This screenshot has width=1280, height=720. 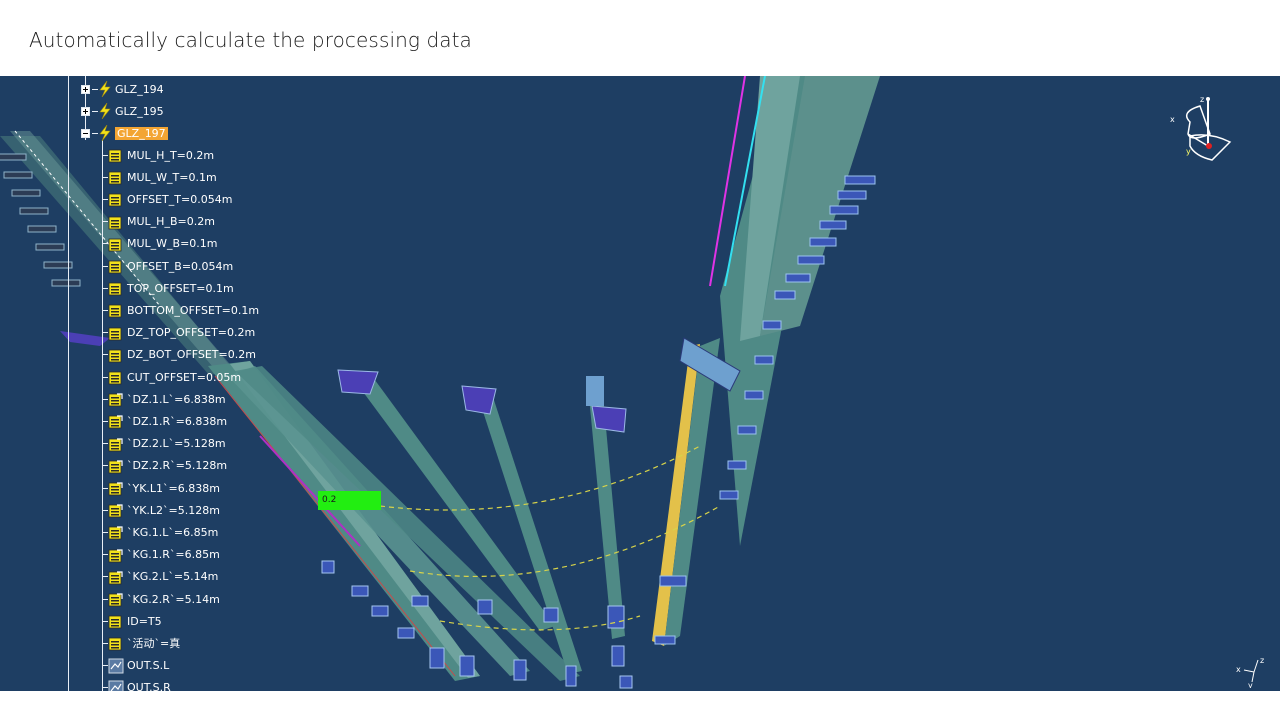 I want to click on tree-param-label: `KG.1.R`=6.85m, so click(x=173, y=555).